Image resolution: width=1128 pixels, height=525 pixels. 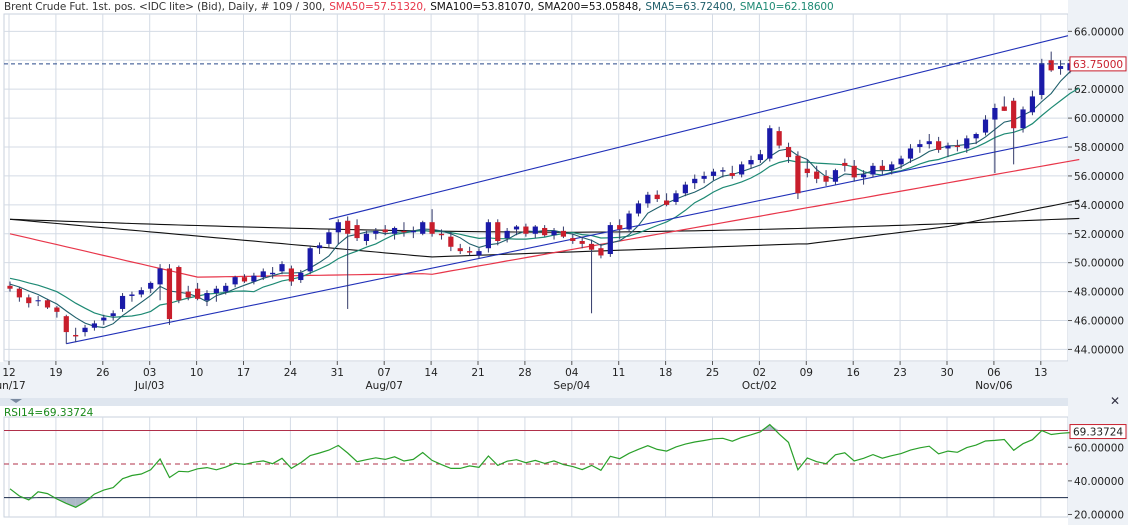 What do you see at coordinates (103, 373) in the screenshot?
I see `date-tick-label: 26` at bounding box center [103, 373].